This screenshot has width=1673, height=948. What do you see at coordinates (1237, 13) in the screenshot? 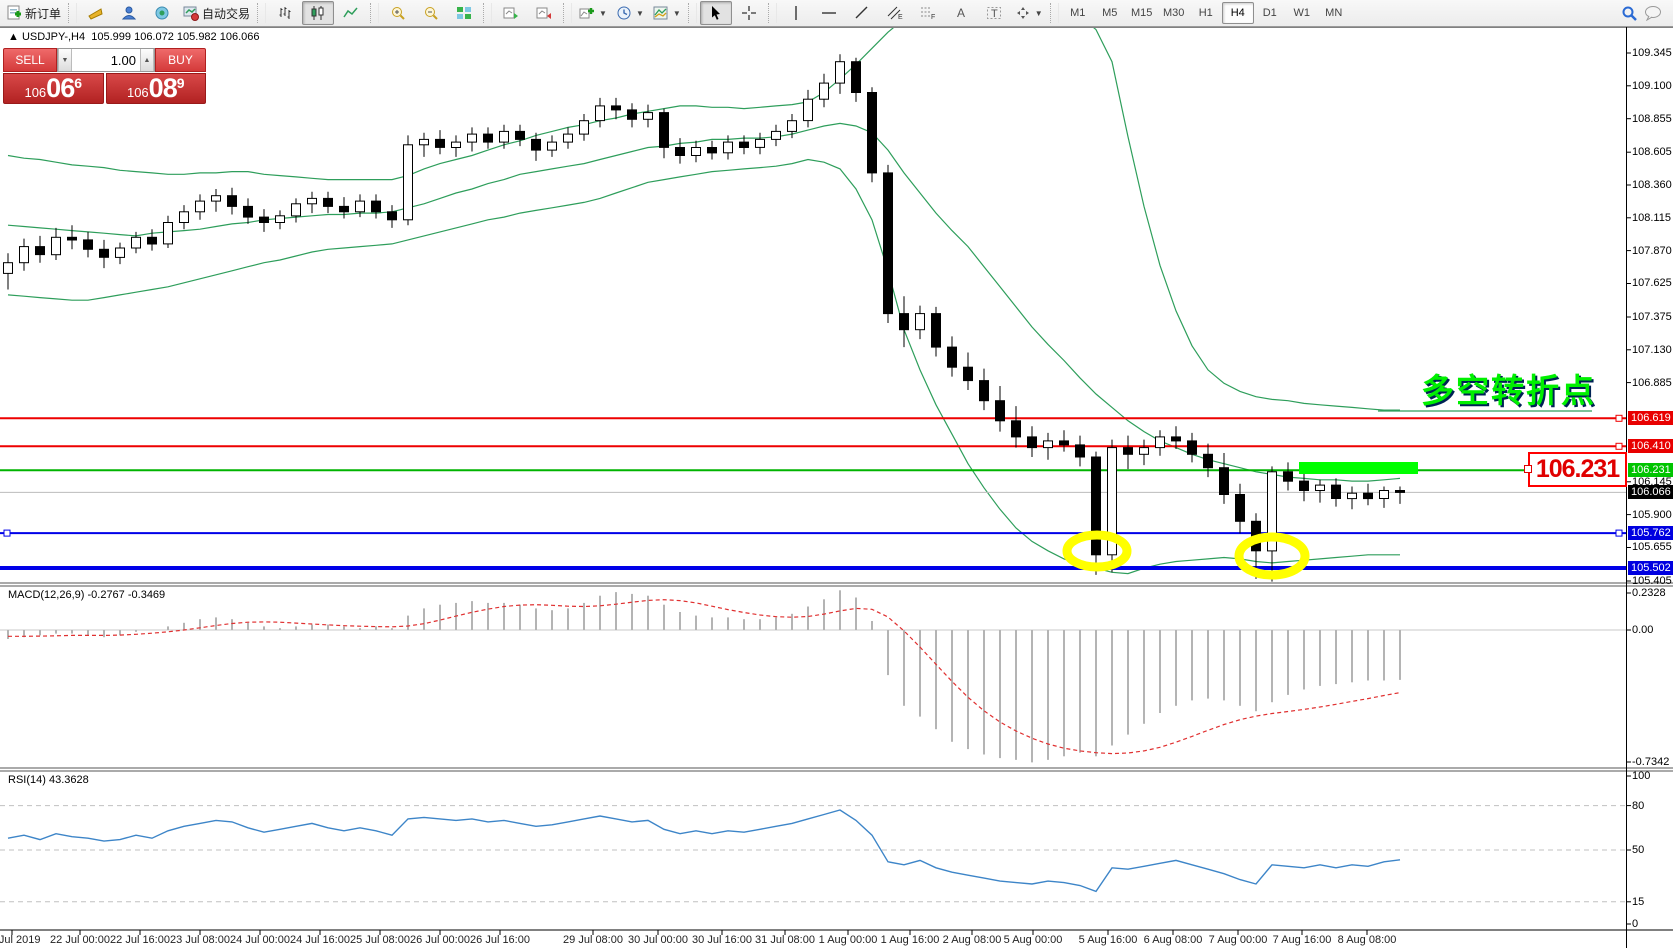
I see `timeframe-H4: H4` at bounding box center [1237, 13].